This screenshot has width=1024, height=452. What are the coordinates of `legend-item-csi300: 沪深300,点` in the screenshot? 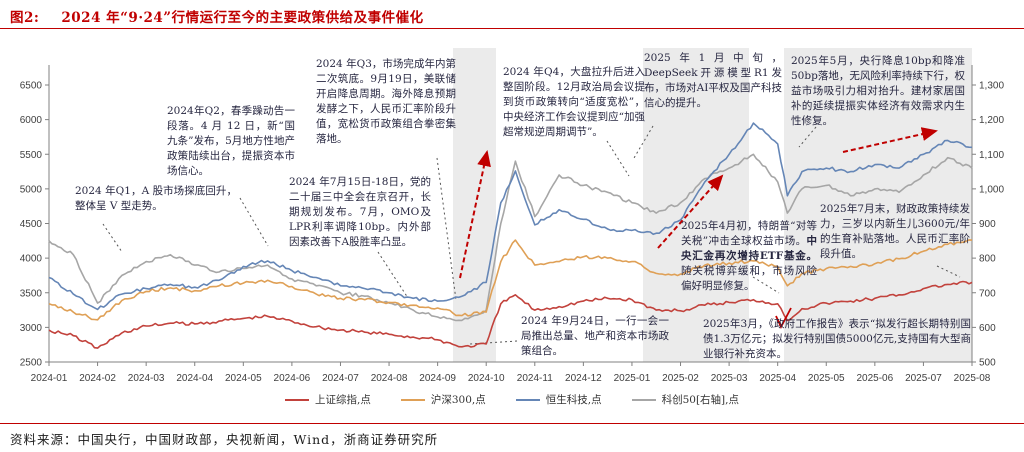 It's located at (443, 399).